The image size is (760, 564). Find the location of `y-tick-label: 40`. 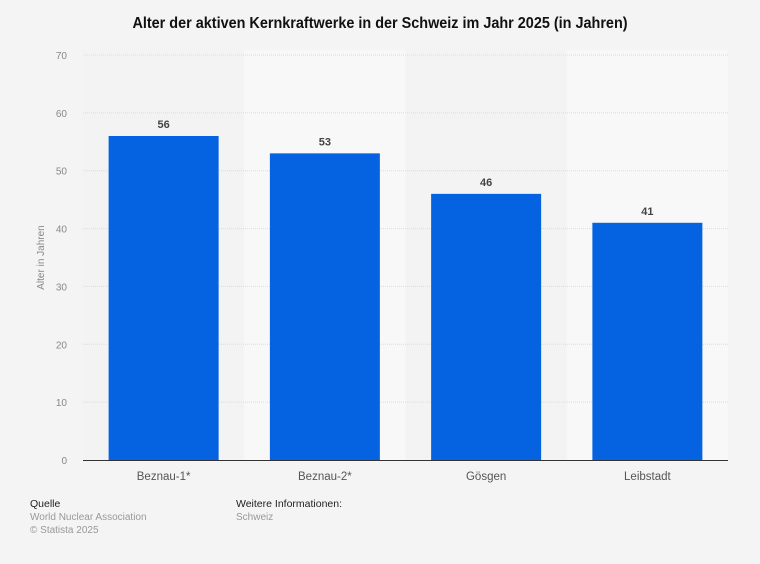

y-tick-label: 40 is located at coordinates (62, 230).